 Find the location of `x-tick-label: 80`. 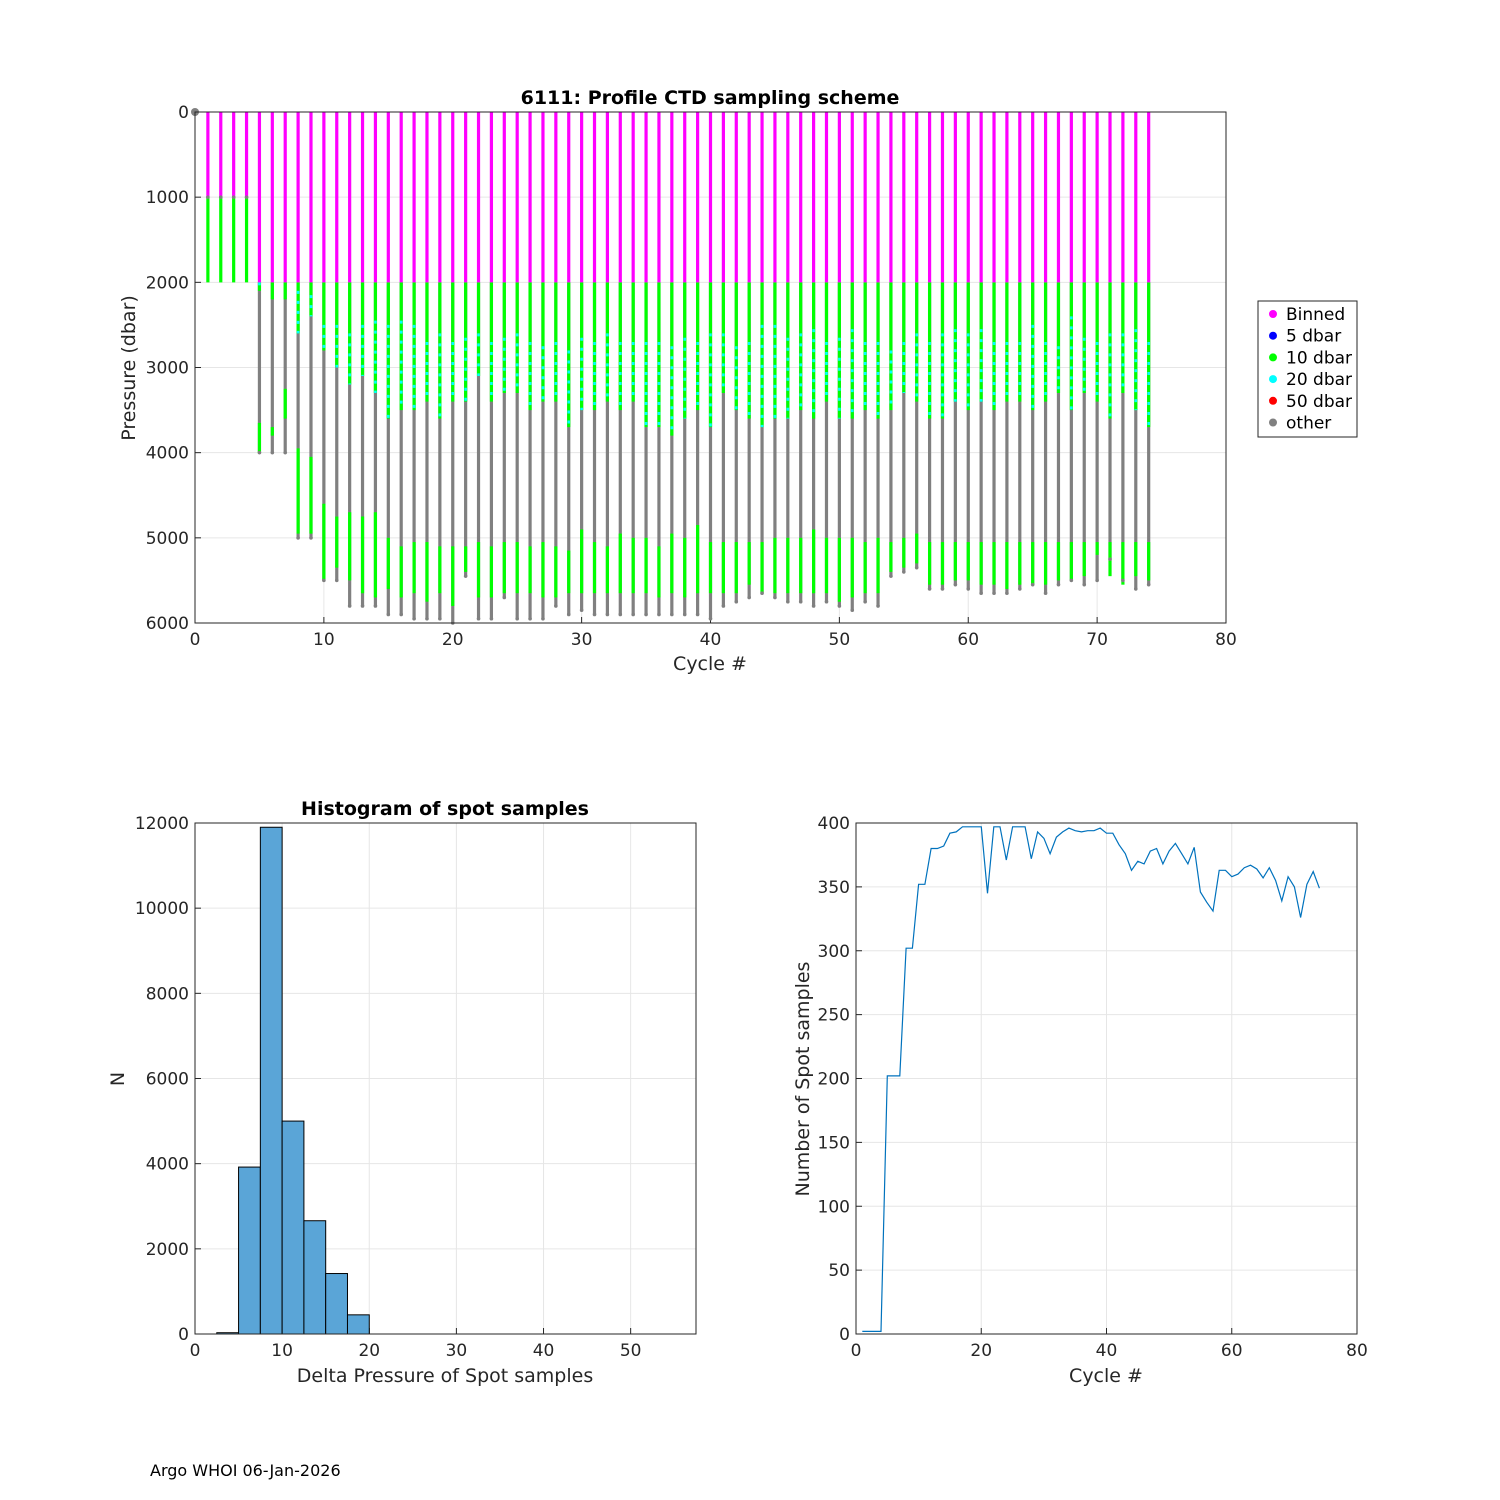

x-tick-label: 80 is located at coordinates (1357, 1351).